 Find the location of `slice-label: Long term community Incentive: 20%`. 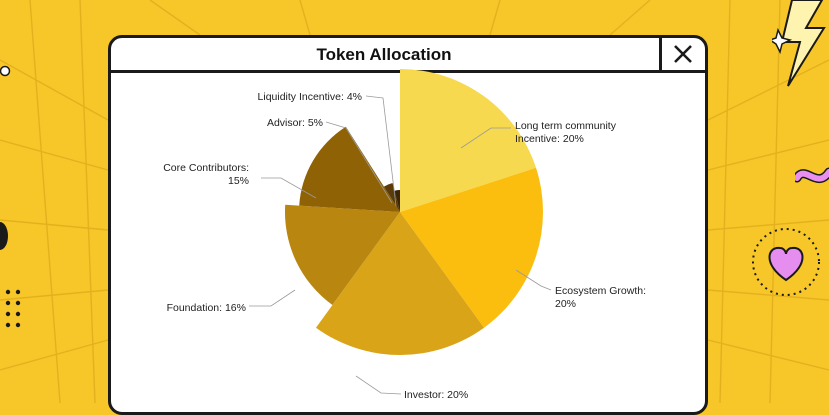

slice-label: Long term community Incentive: 20% is located at coordinates (566, 132).